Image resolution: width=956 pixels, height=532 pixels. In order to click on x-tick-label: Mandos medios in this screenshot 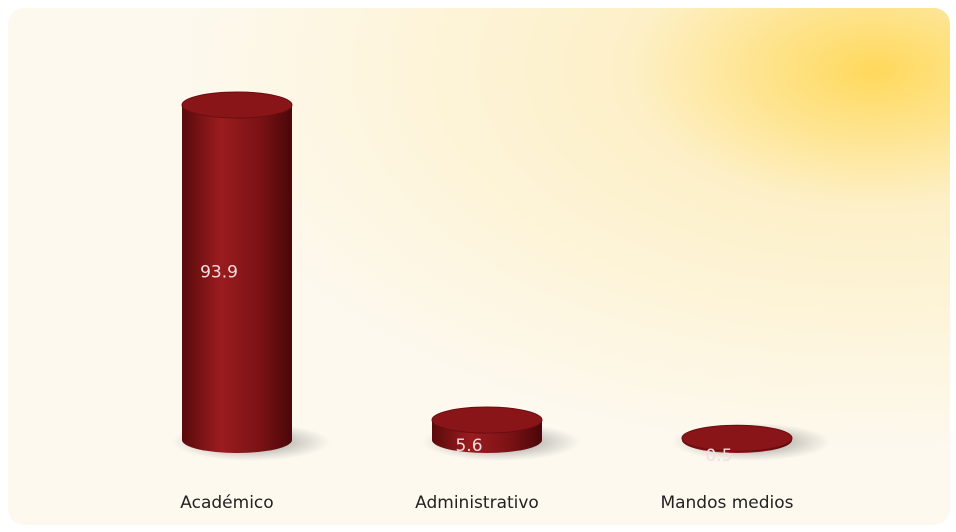, I will do `click(726, 503)`.